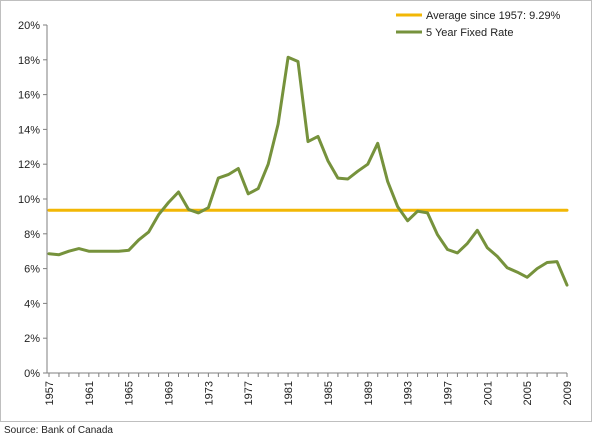  What do you see at coordinates (170, 393) in the screenshot?
I see `x-tick-label: 1969` at bounding box center [170, 393].